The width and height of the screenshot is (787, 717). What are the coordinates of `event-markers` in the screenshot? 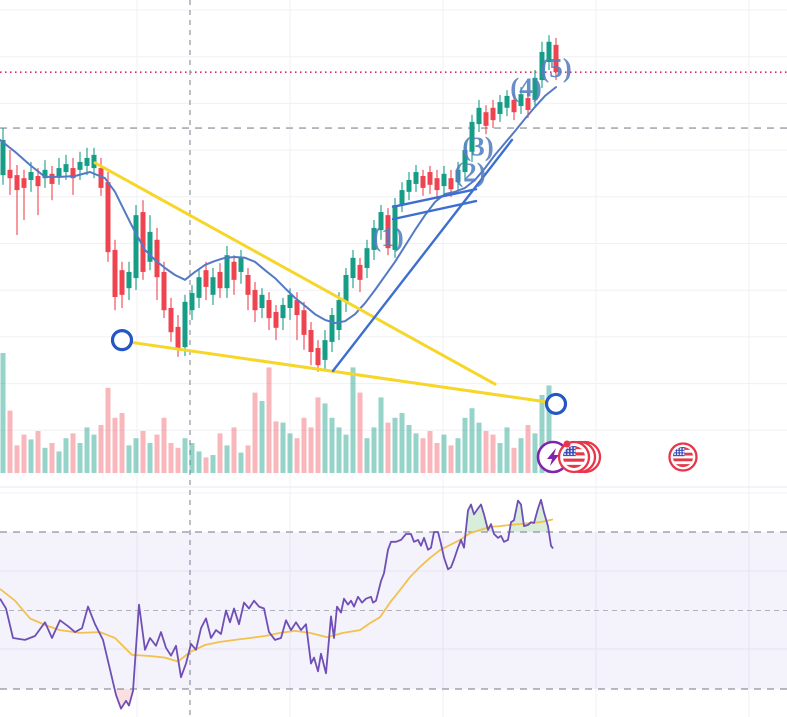 It's located at (617, 457).